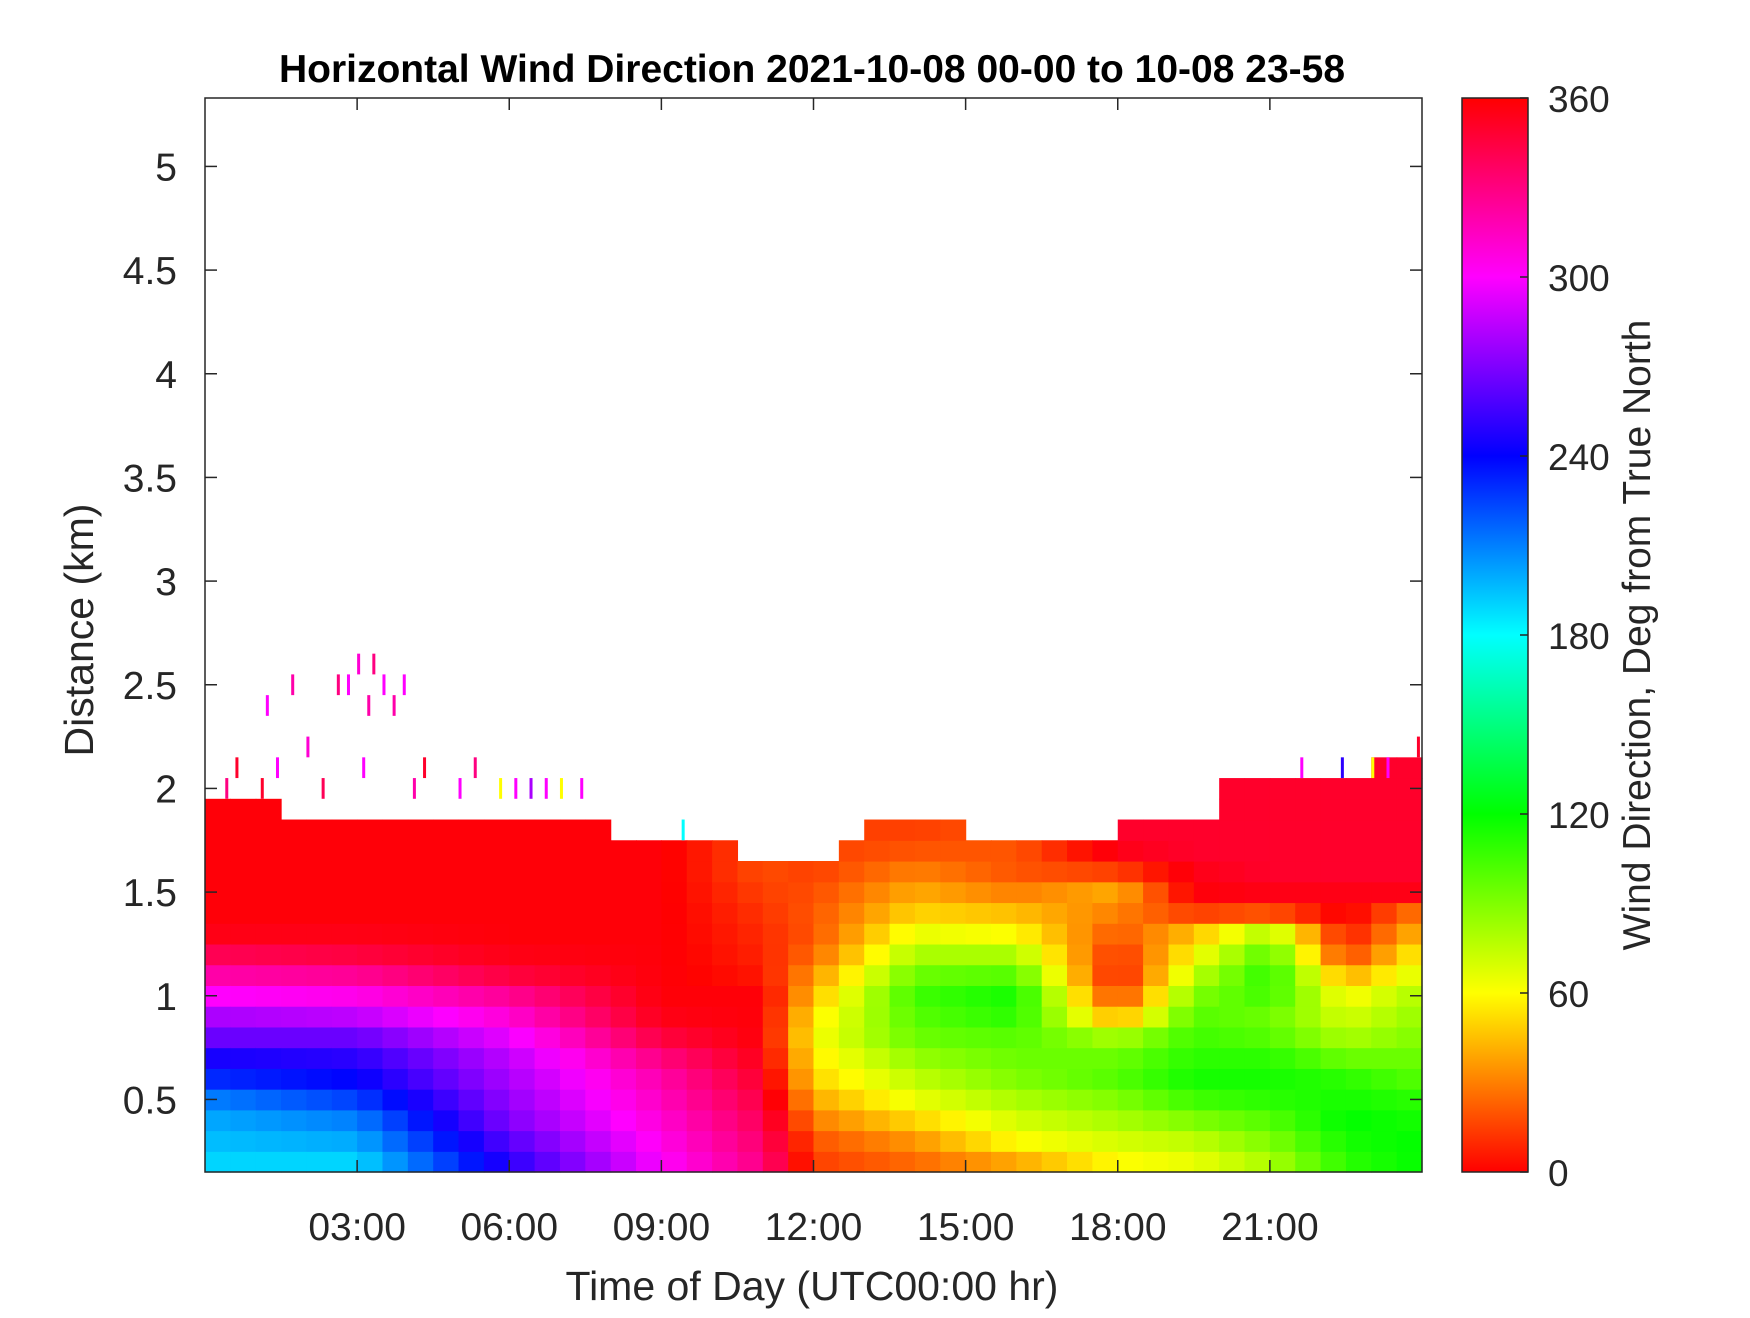 The height and width of the screenshot is (1318, 1750). What do you see at coordinates (150, 1100) in the screenshot?
I see `y-tick-label: 0.5` at bounding box center [150, 1100].